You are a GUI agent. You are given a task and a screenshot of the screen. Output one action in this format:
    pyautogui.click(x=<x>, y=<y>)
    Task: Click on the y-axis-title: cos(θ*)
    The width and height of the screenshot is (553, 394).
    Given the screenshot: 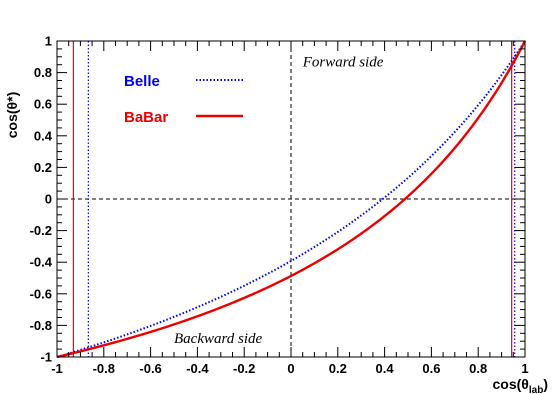 What is the action you would take?
    pyautogui.click(x=12, y=115)
    